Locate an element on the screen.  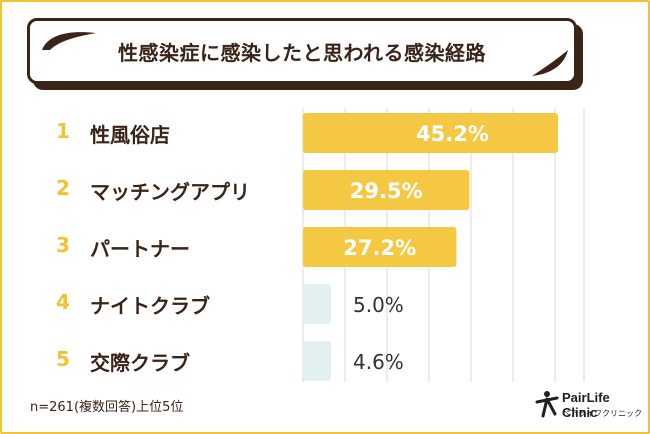
brand-subname: ペアライフクリニック is located at coordinates (602, 413).